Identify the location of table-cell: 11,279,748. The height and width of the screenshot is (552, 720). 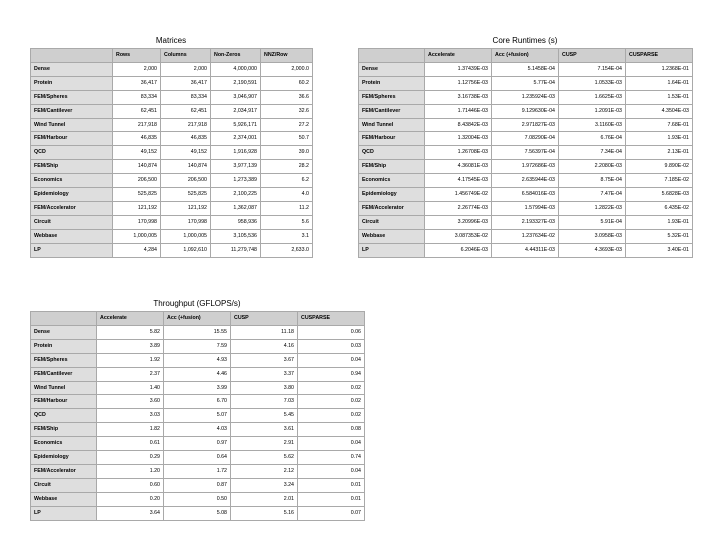
(235, 250).